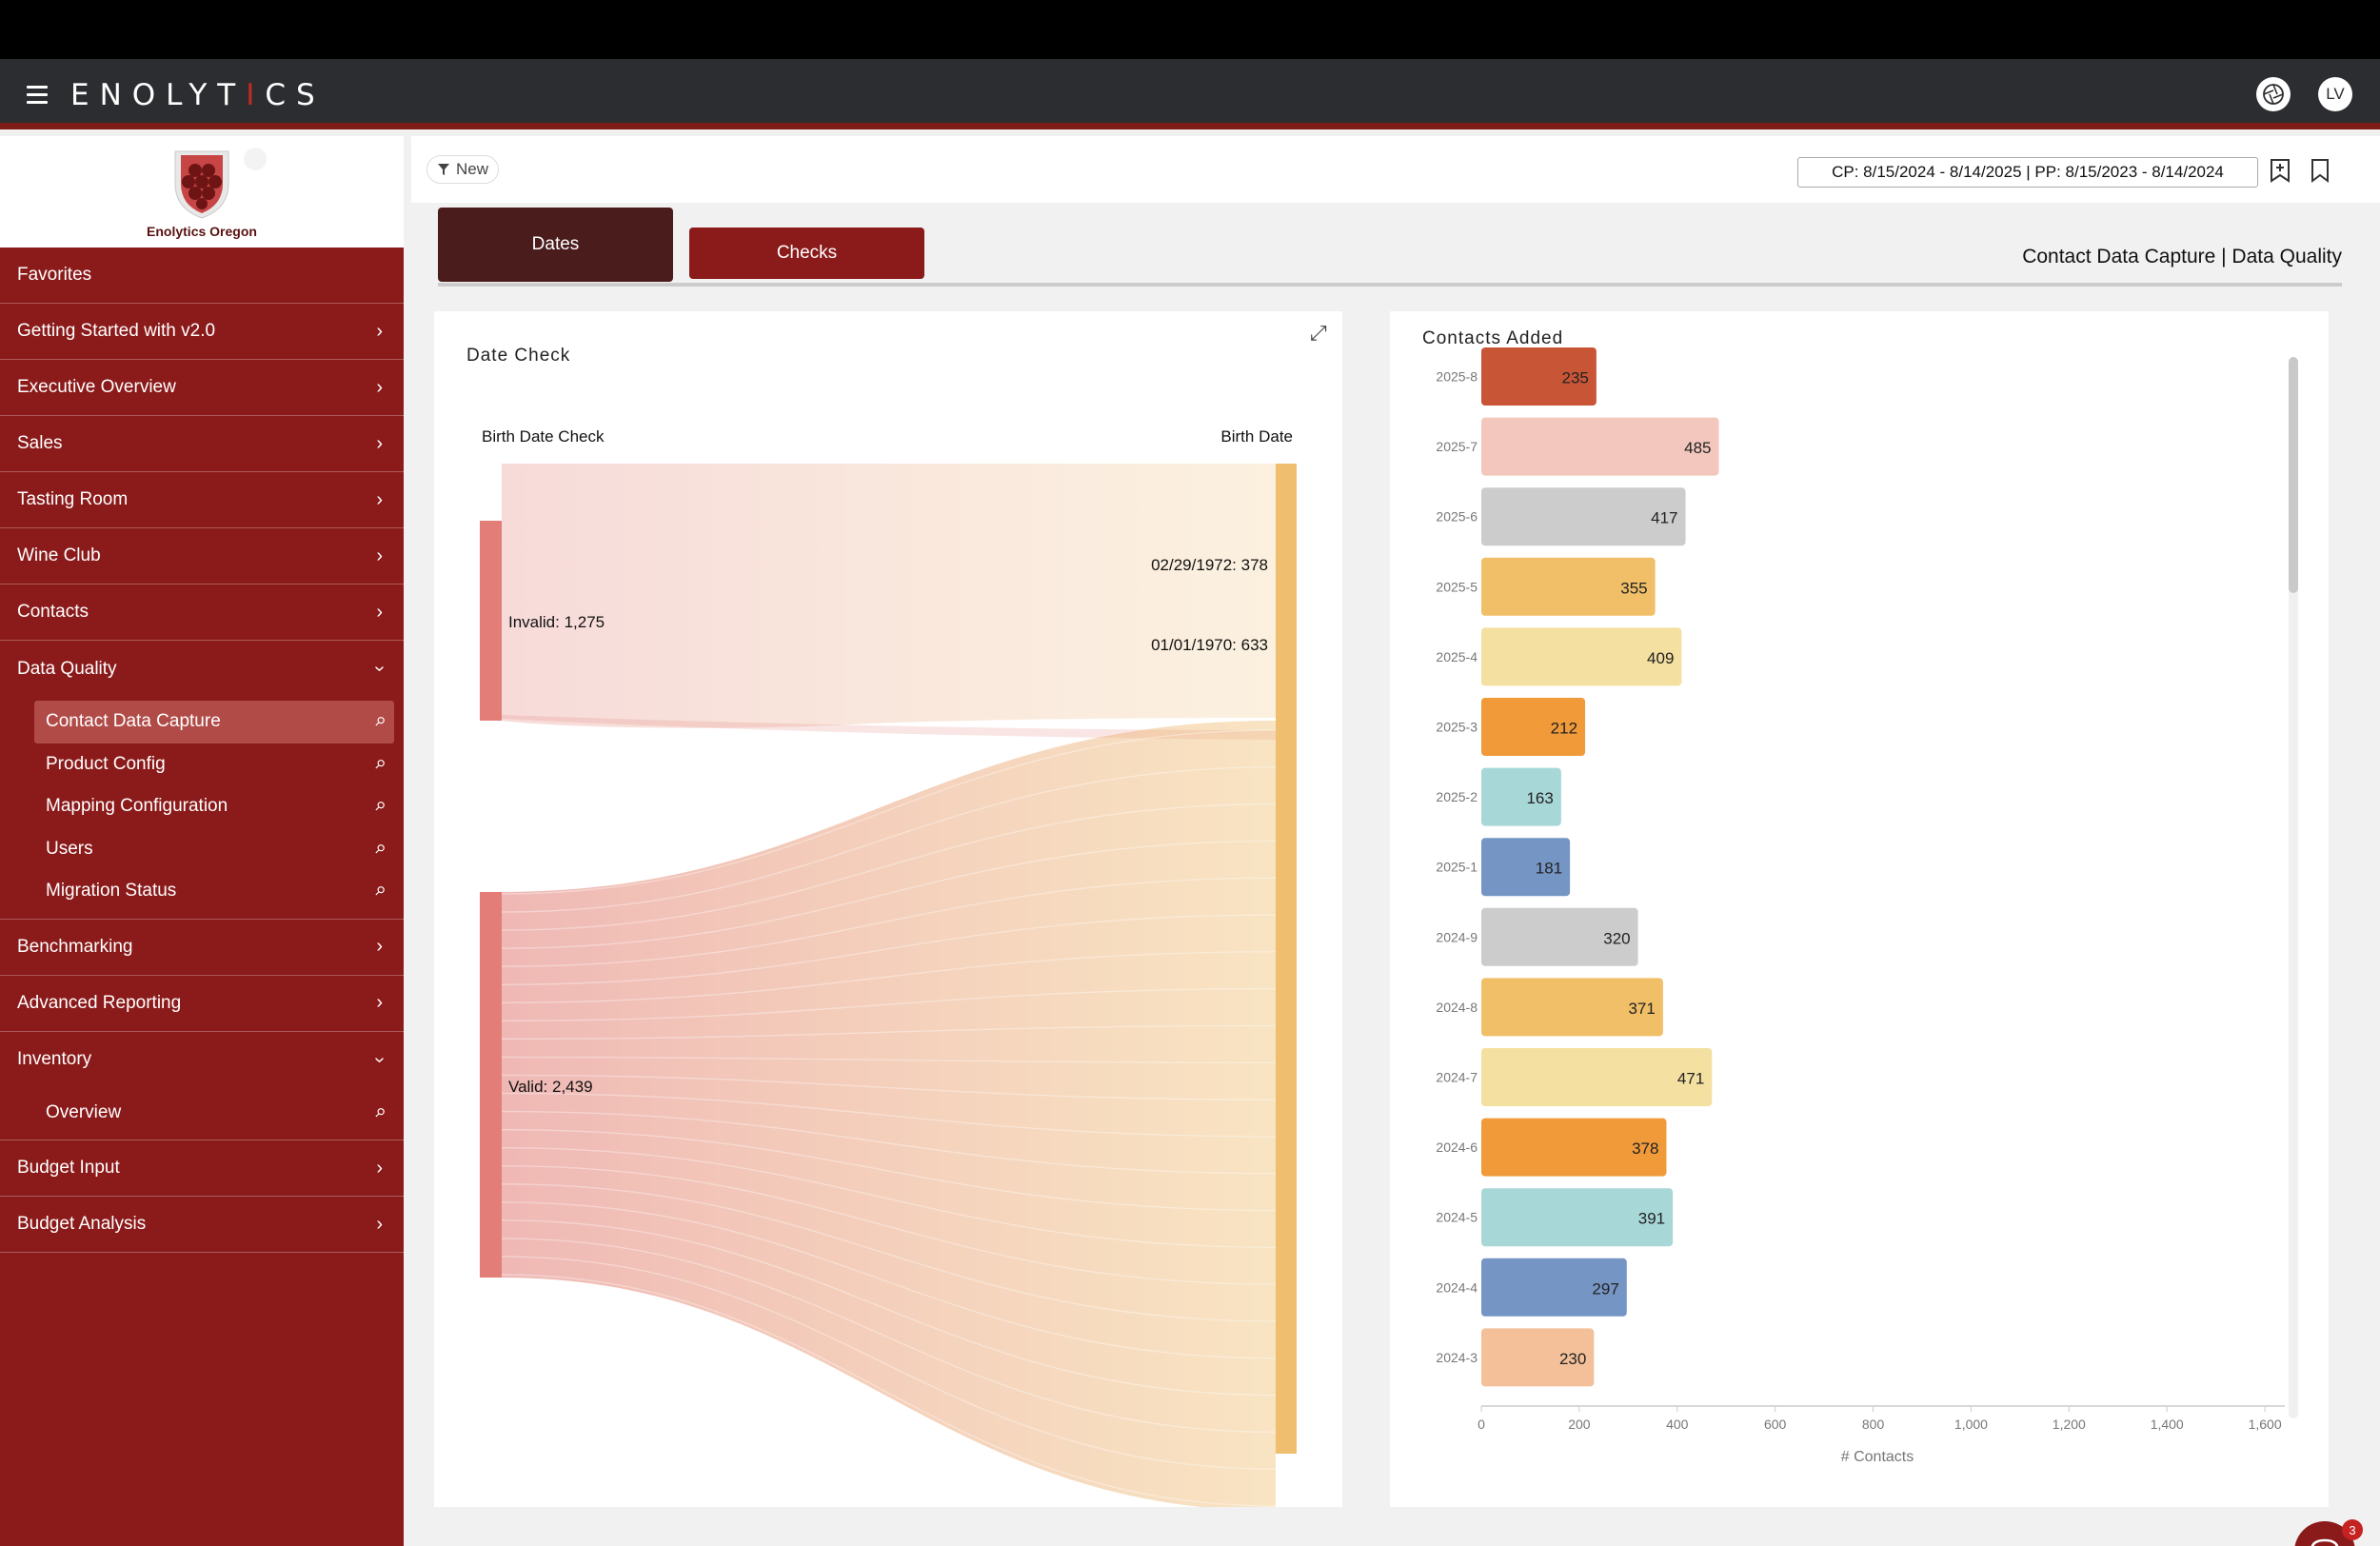  What do you see at coordinates (37, 95) in the screenshot?
I see `hamburger-menu-icon` at bounding box center [37, 95].